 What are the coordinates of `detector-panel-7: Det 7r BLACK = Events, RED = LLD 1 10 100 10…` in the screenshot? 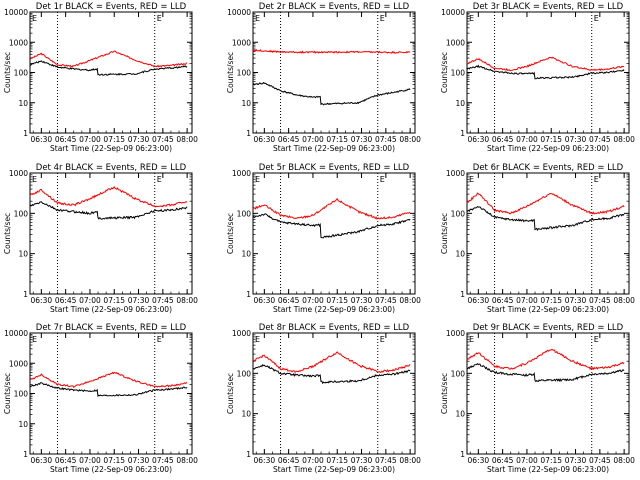 It's located at (100, 398).